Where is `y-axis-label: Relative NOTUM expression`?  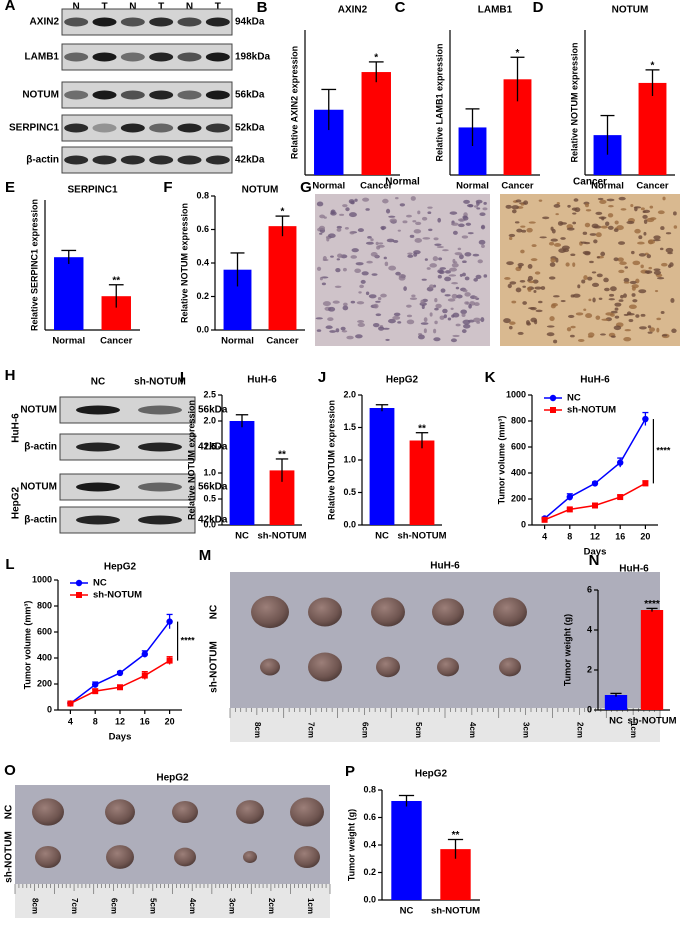 y-axis-label: Relative NOTUM expression is located at coordinates (191, 460).